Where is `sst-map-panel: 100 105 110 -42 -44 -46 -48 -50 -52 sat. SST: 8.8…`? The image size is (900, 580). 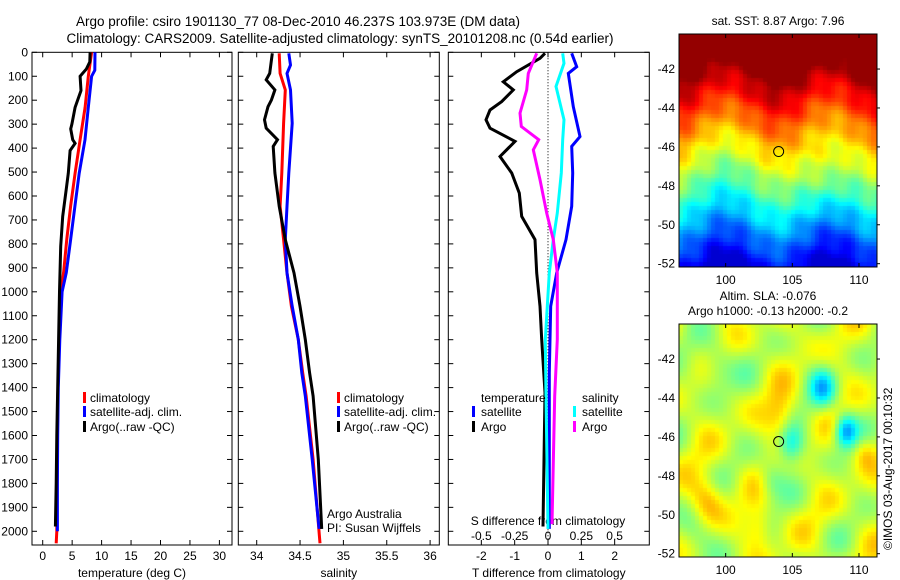
sst-map-panel: 100 105 110 -42 -44 -46 -48 -50 -52 sat. SST: 8.8… is located at coordinates (769, 150).